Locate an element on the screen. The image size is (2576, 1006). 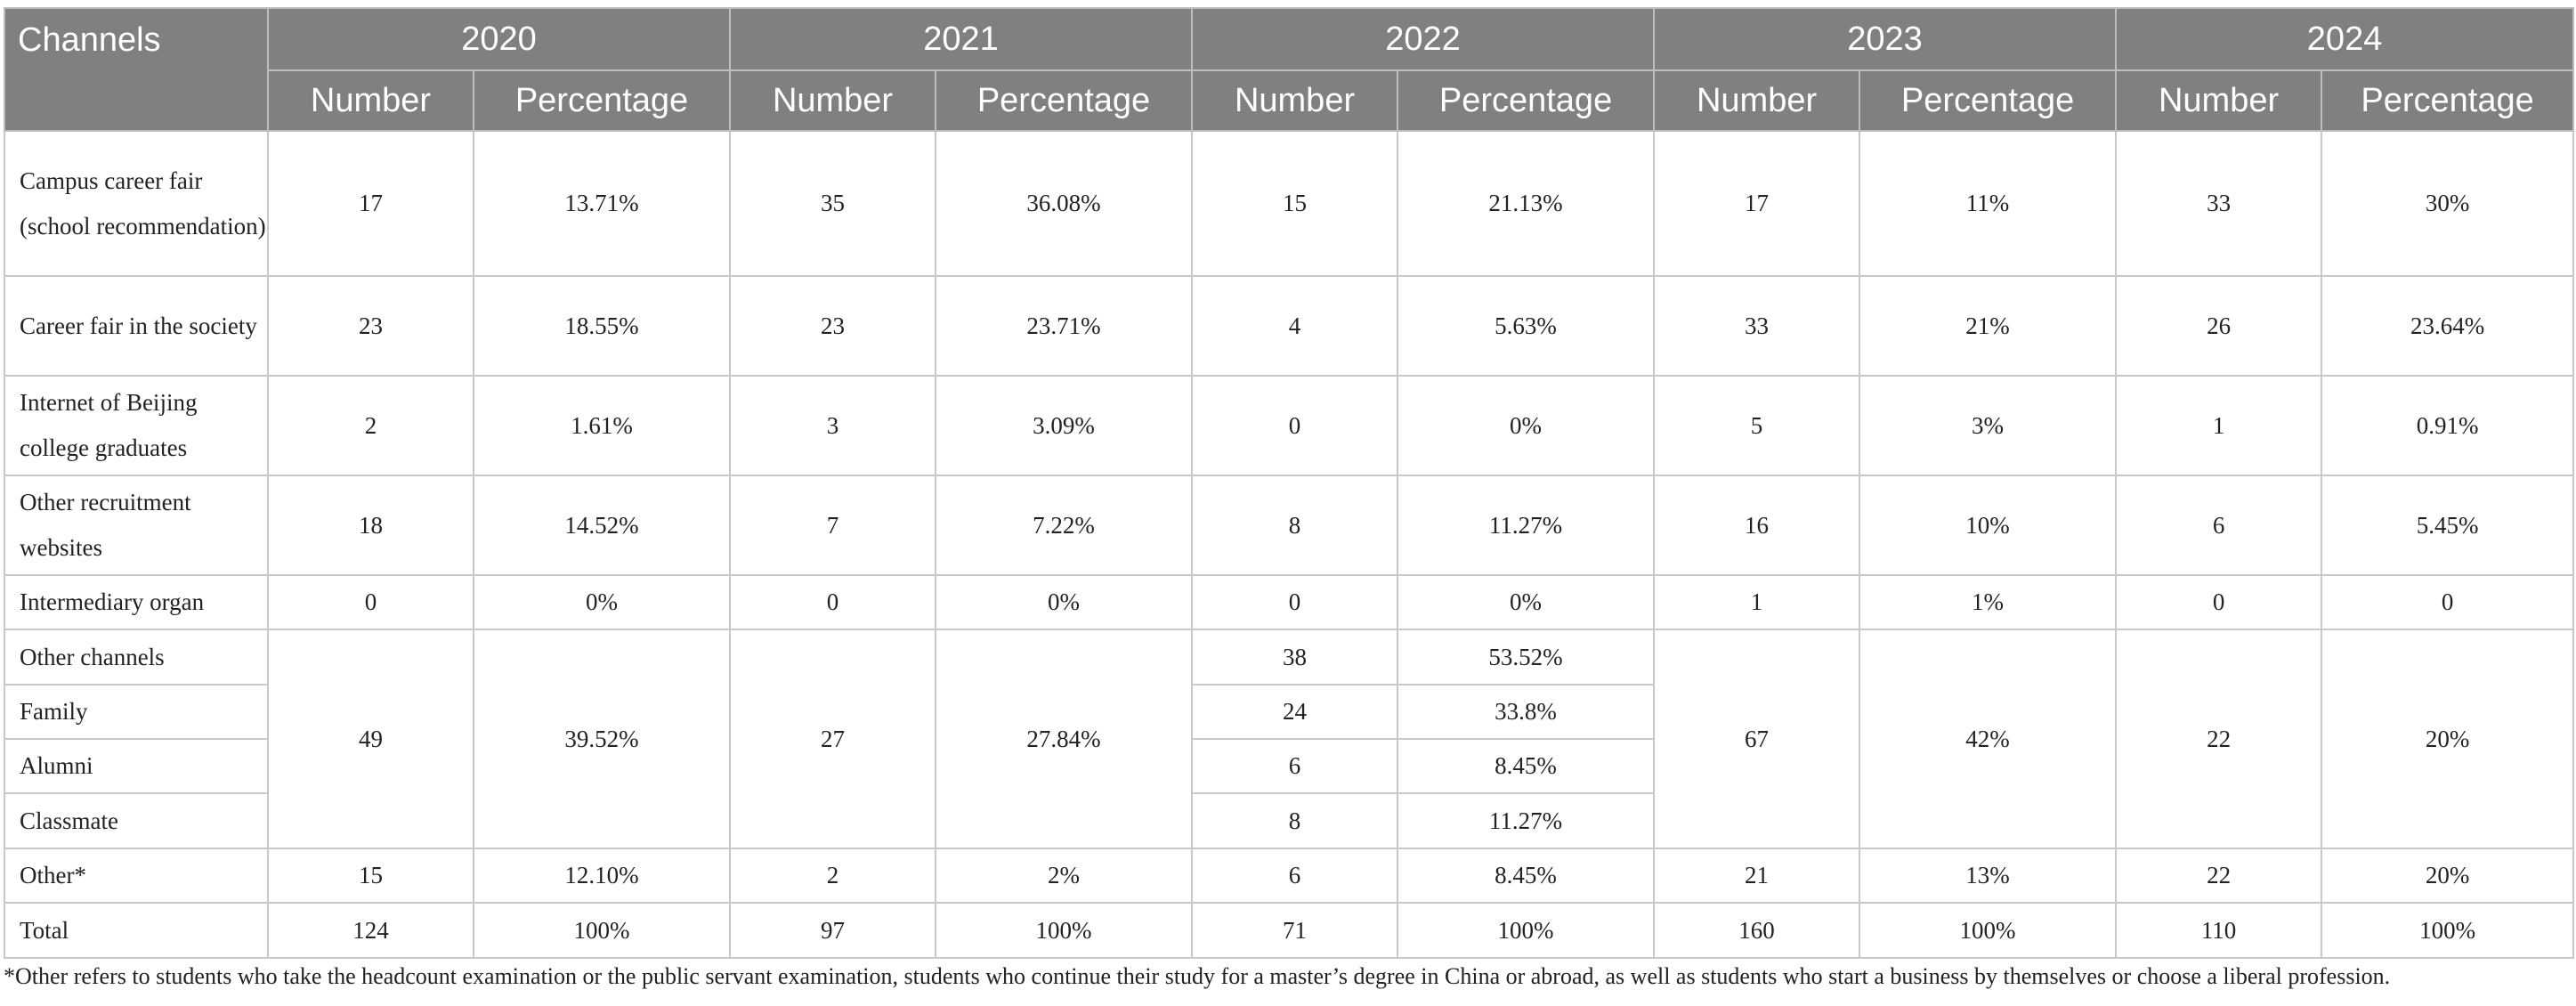
row-label: Other* is located at coordinates (136, 876).